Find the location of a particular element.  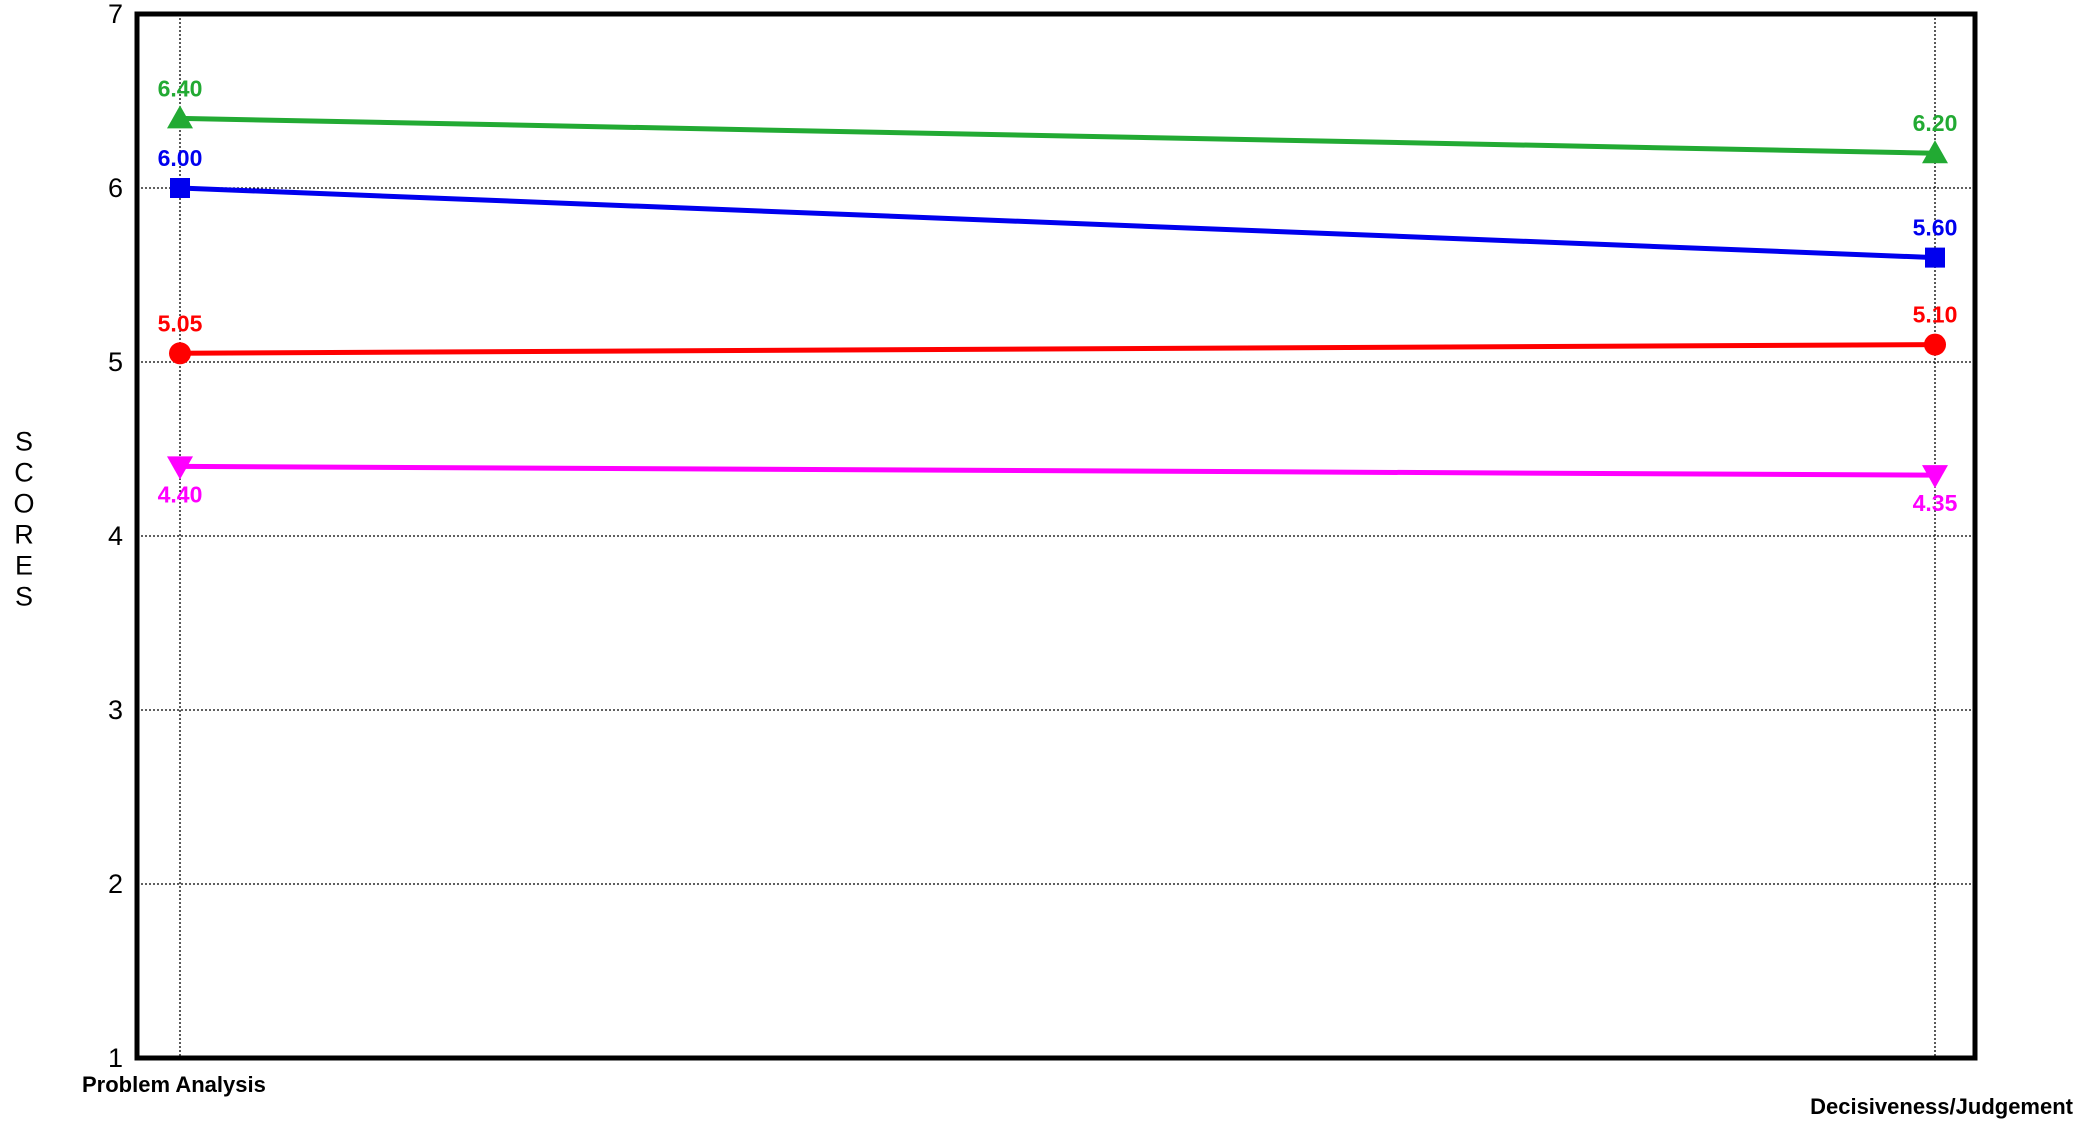

x-category-label: Decisiveness/Judgement is located at coordinates (1942, 1106).